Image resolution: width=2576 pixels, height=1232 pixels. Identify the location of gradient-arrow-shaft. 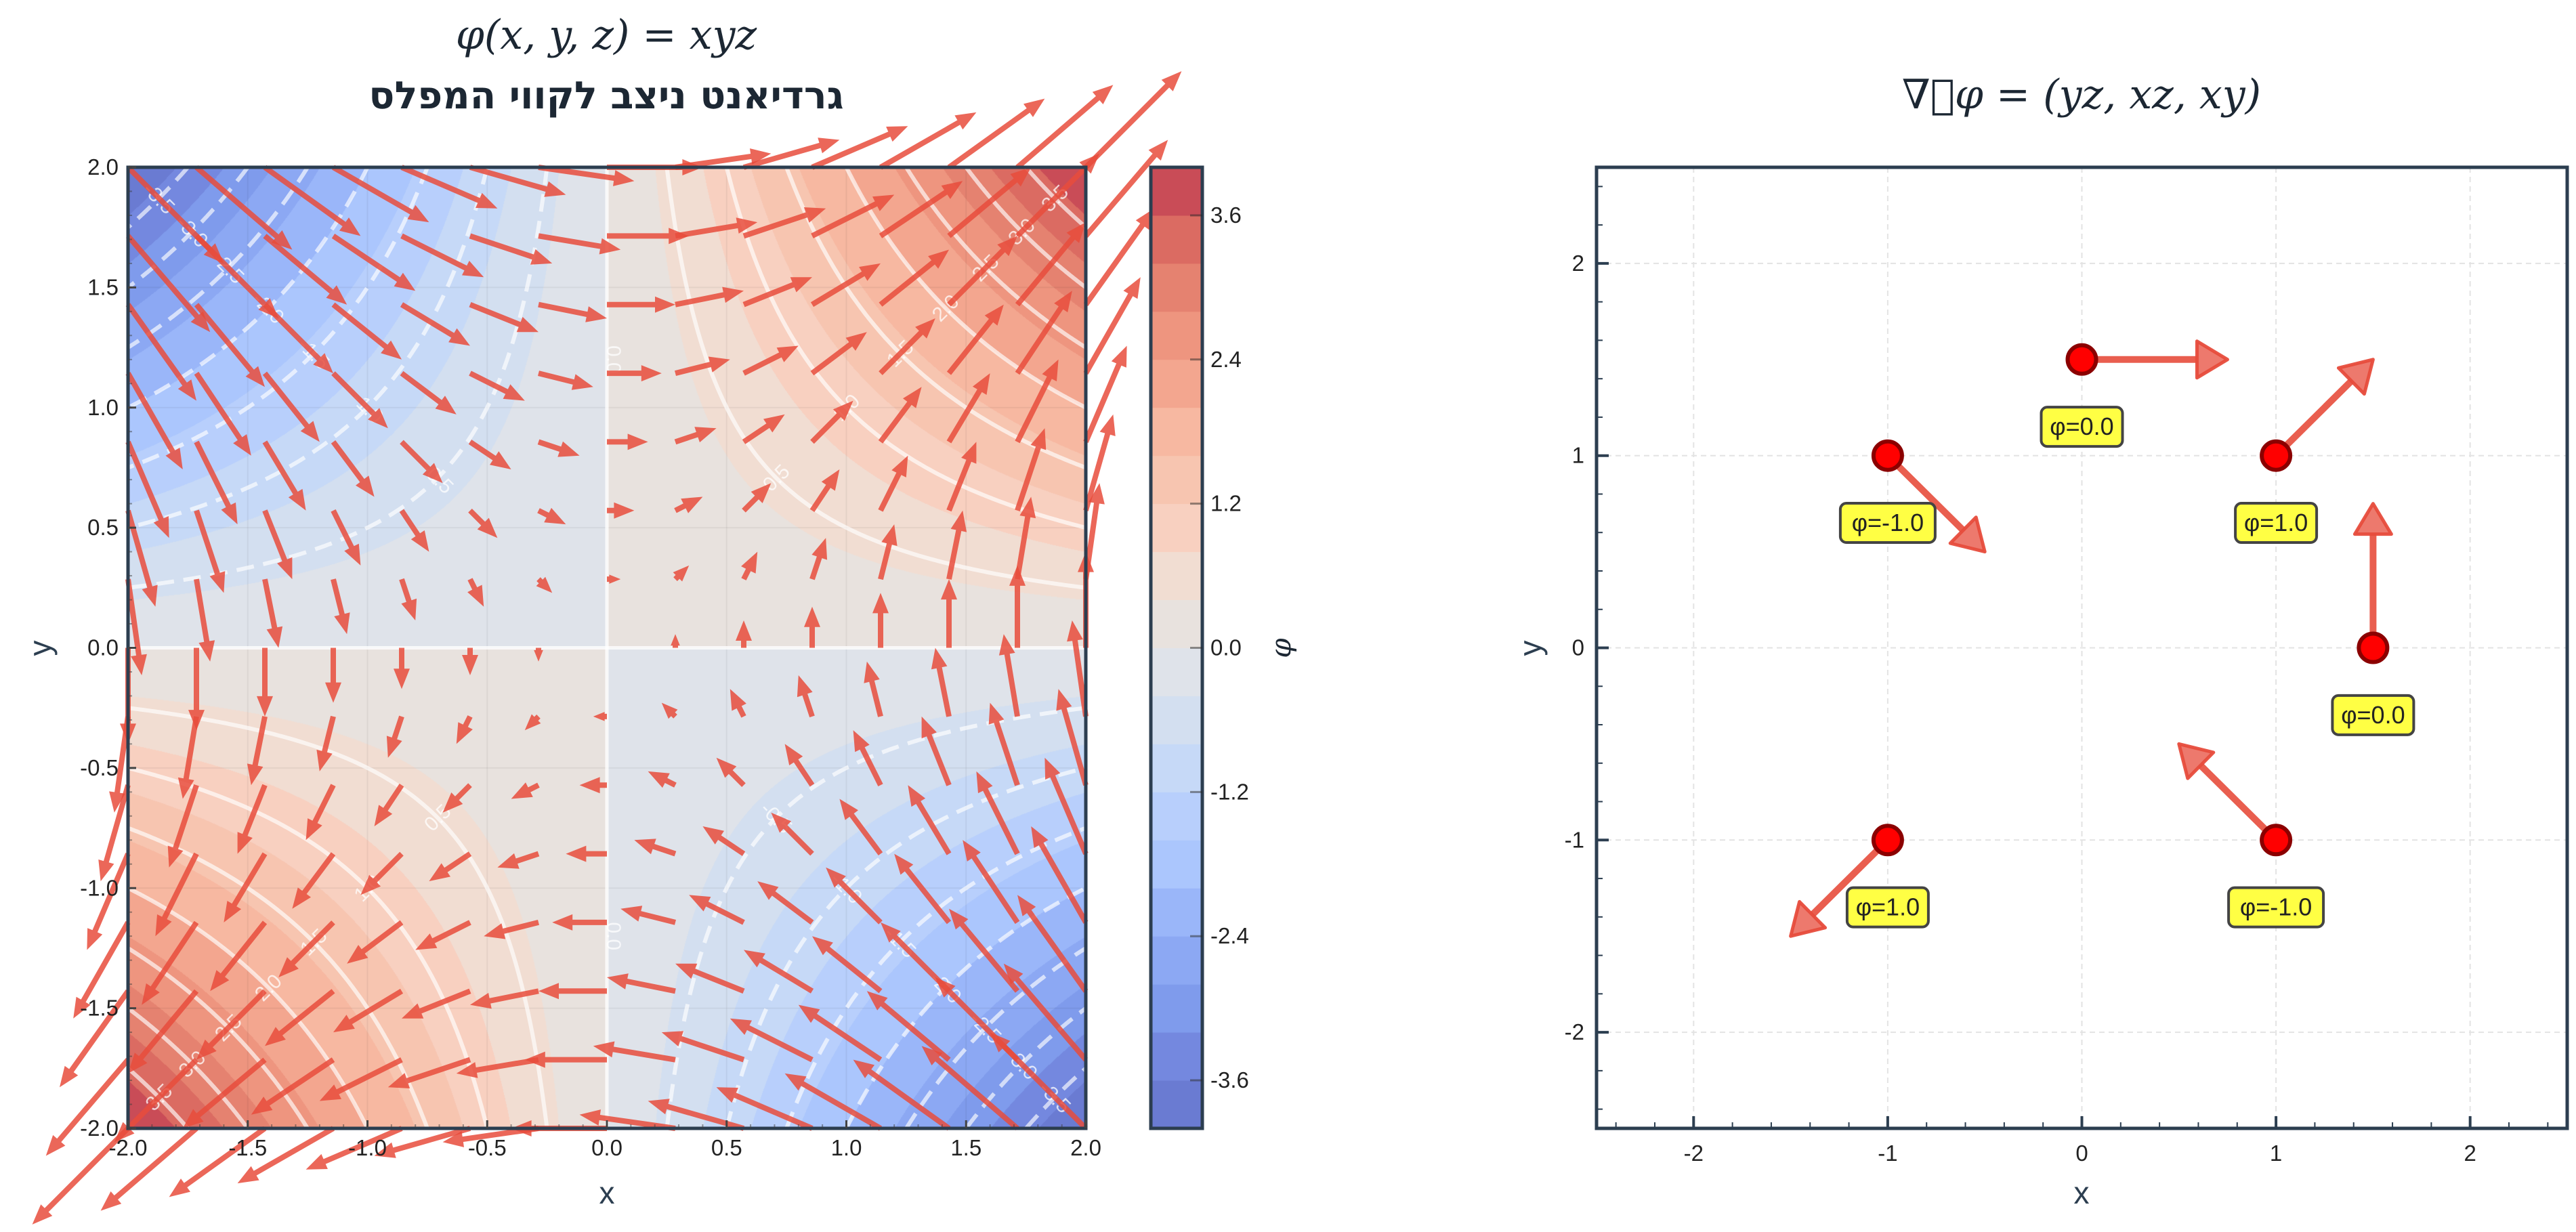
(2238, 803).